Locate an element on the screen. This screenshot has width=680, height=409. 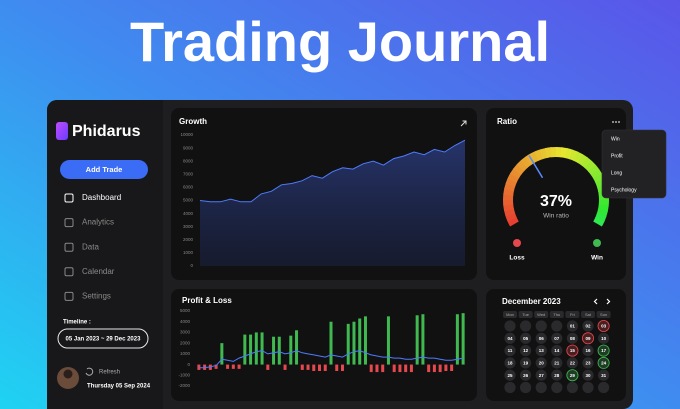
day: 23 is located at coordinates (588, 362).